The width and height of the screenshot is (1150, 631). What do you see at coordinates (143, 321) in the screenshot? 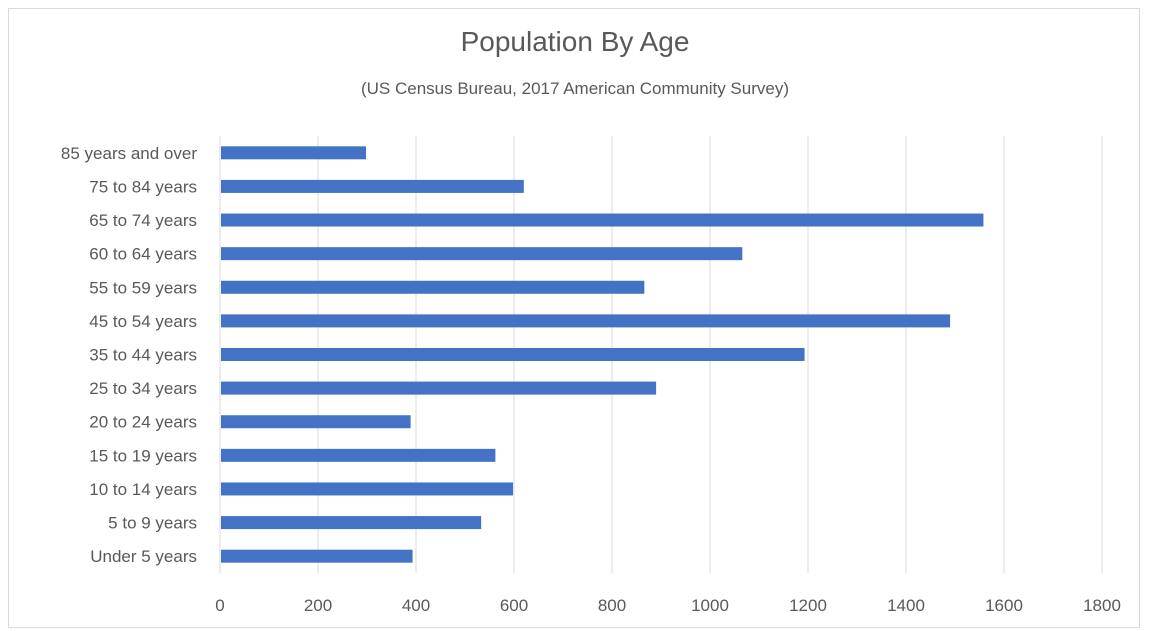
I see `category-label-6: 45 to 54 years` at bounding box center [143, 321].